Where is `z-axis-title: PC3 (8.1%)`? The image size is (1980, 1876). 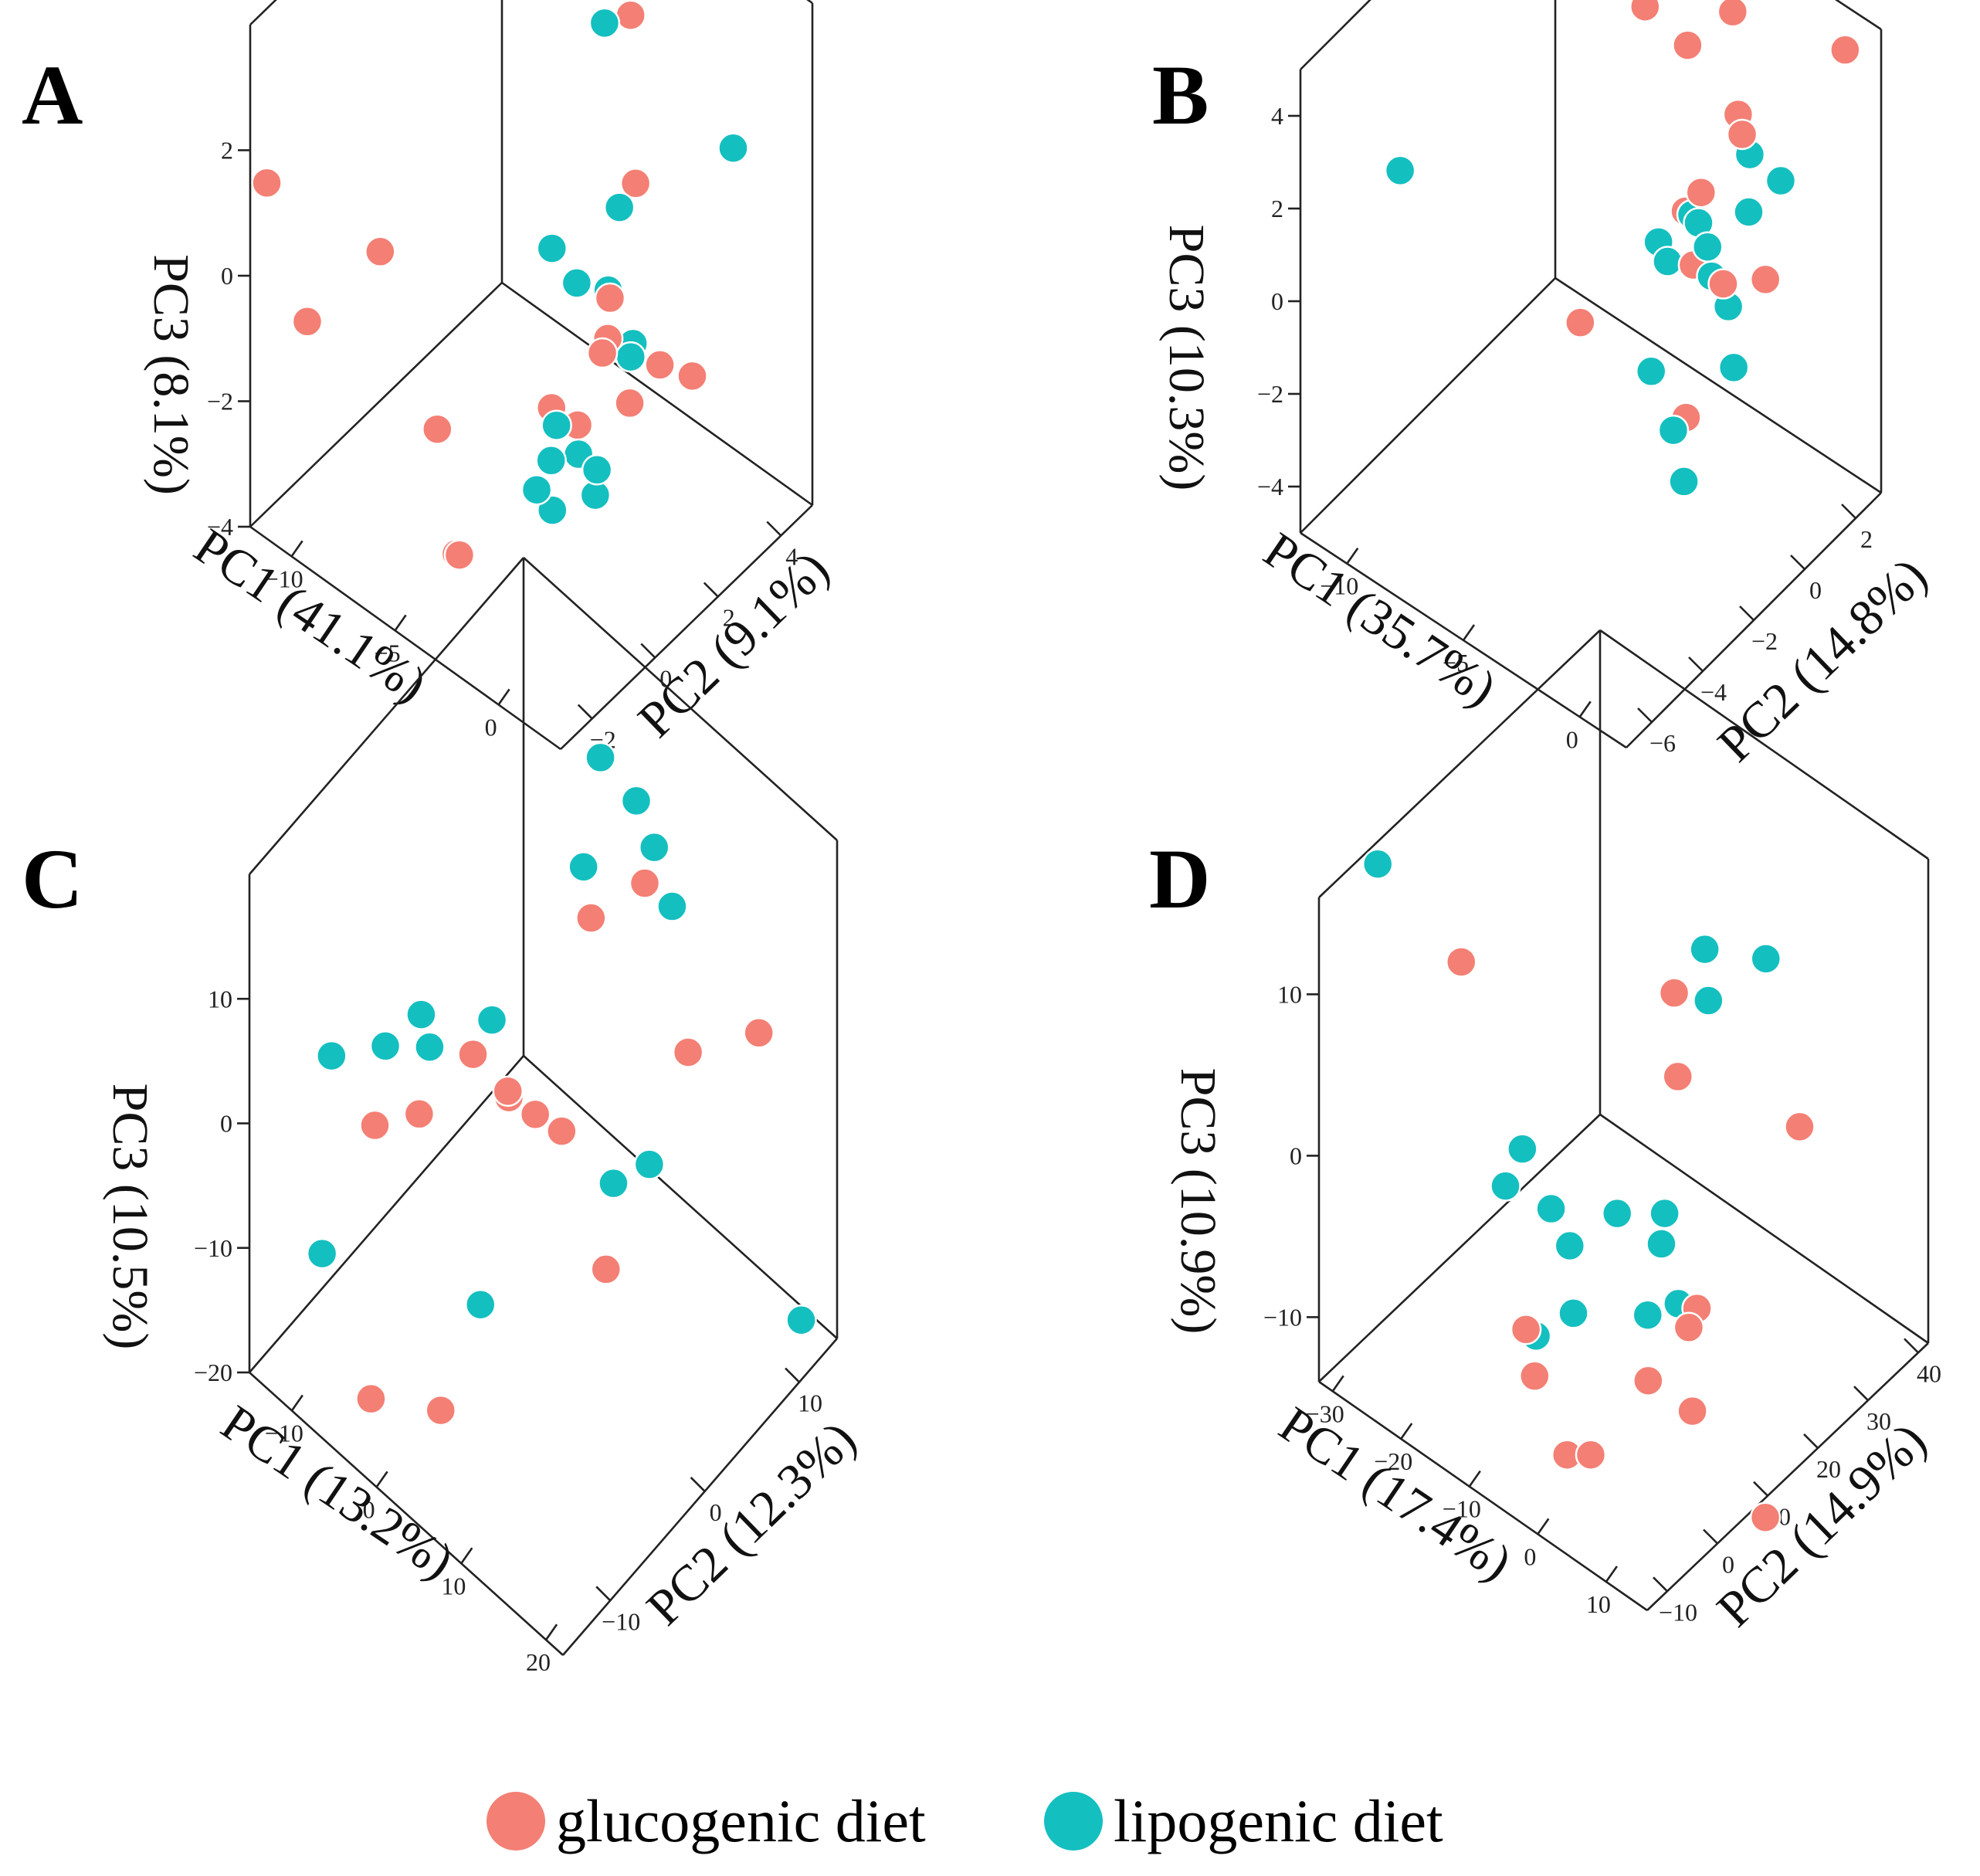 z-axis-title: PC3 (8.1%) is located at coordinates (171, 374).